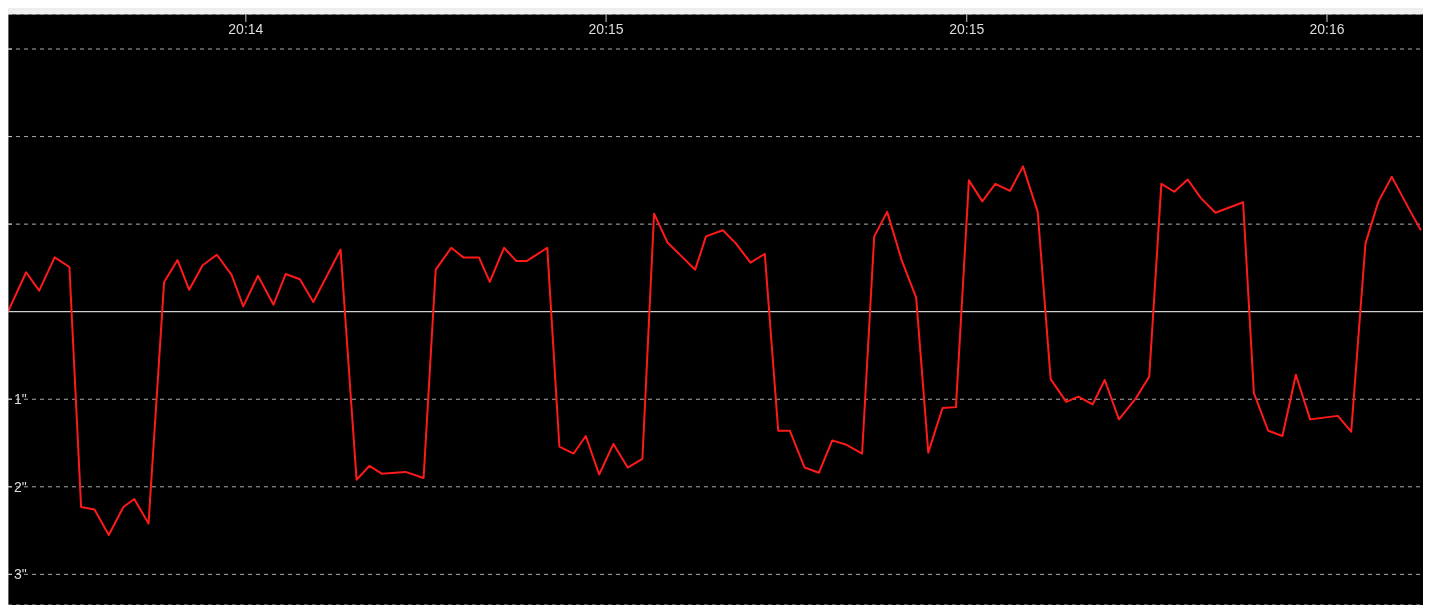  Describe the element at coordinates (20, 399) in the screenshot. I see `y-tick-label: 1"` at that location.